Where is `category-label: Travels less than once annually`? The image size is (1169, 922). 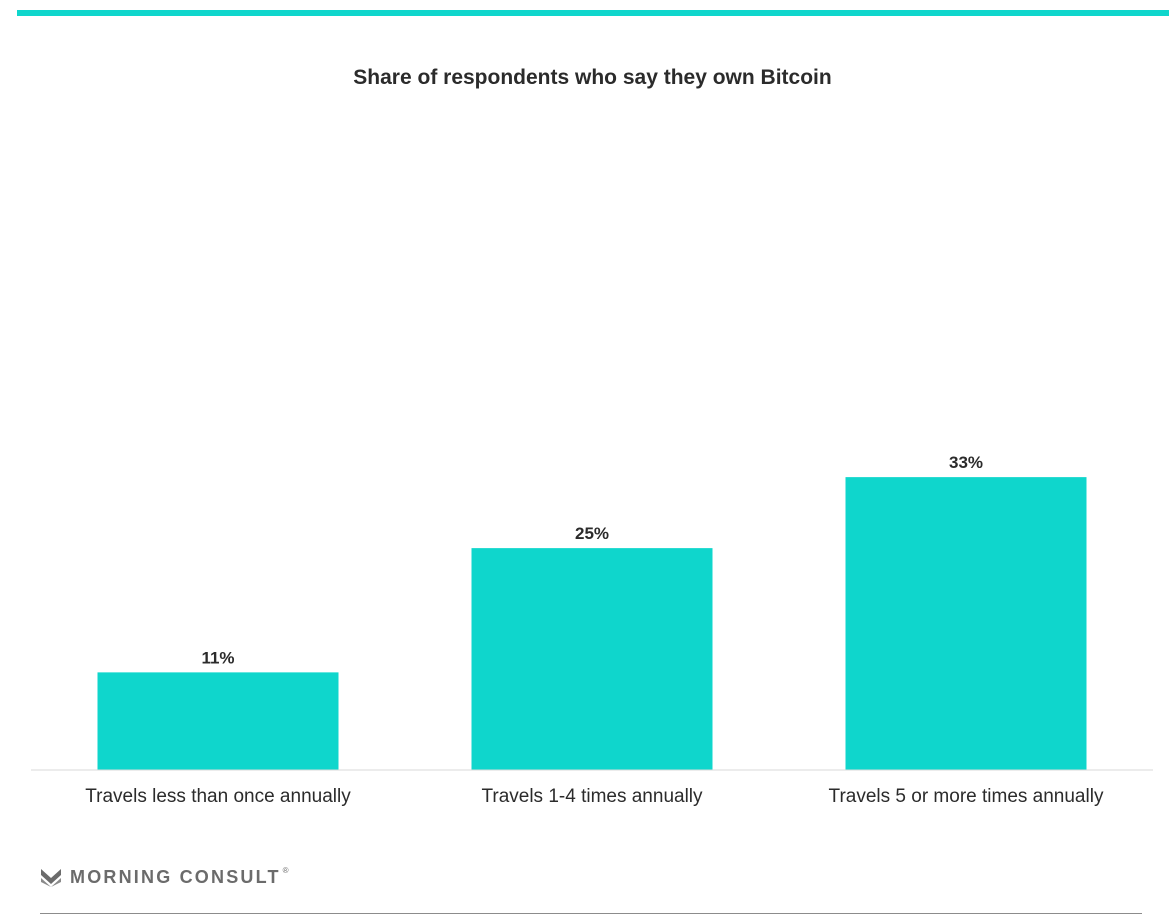 category-label: Travels less than once annually is located at coordinates (218, 796).